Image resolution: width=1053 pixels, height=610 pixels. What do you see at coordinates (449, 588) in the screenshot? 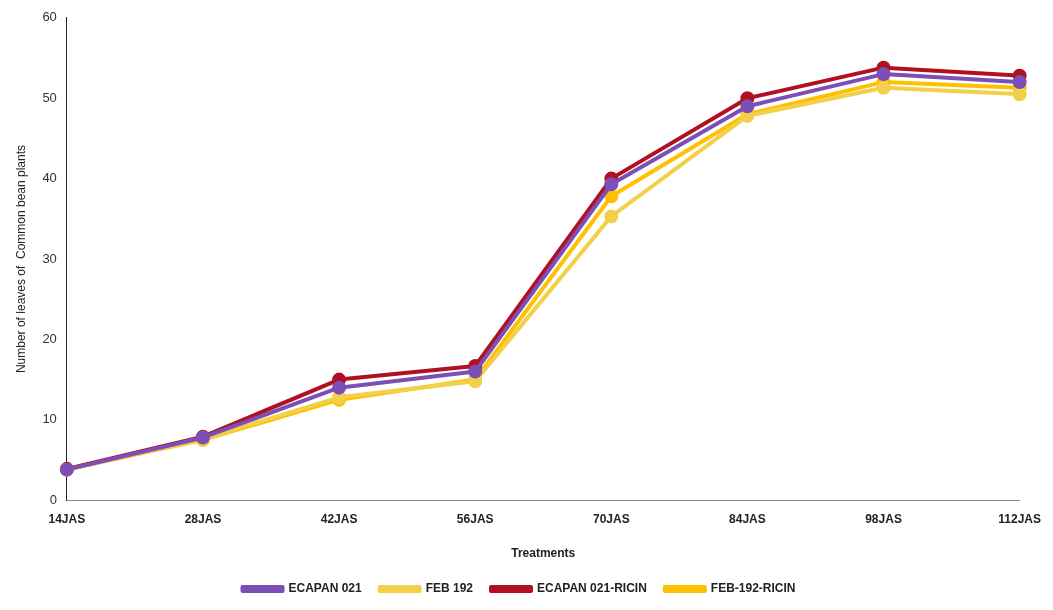
I see `legend-label: FEB 192` at bounding box center [449, 588].